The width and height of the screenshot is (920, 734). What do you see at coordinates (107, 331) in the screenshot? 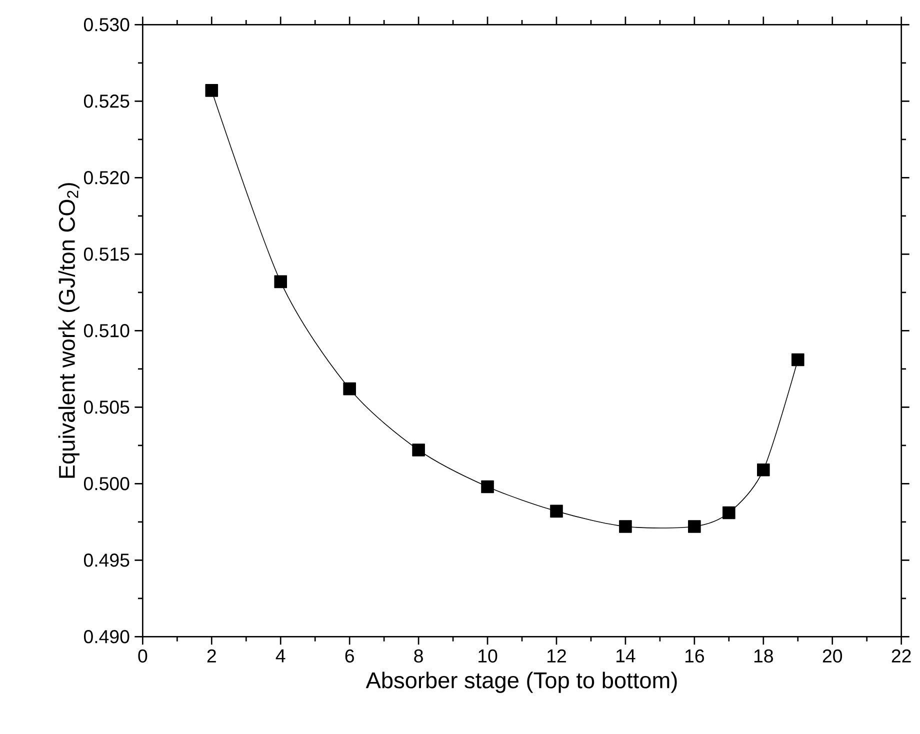
I see `y-tick-label: 0.510` at bounding box center [107, 331].